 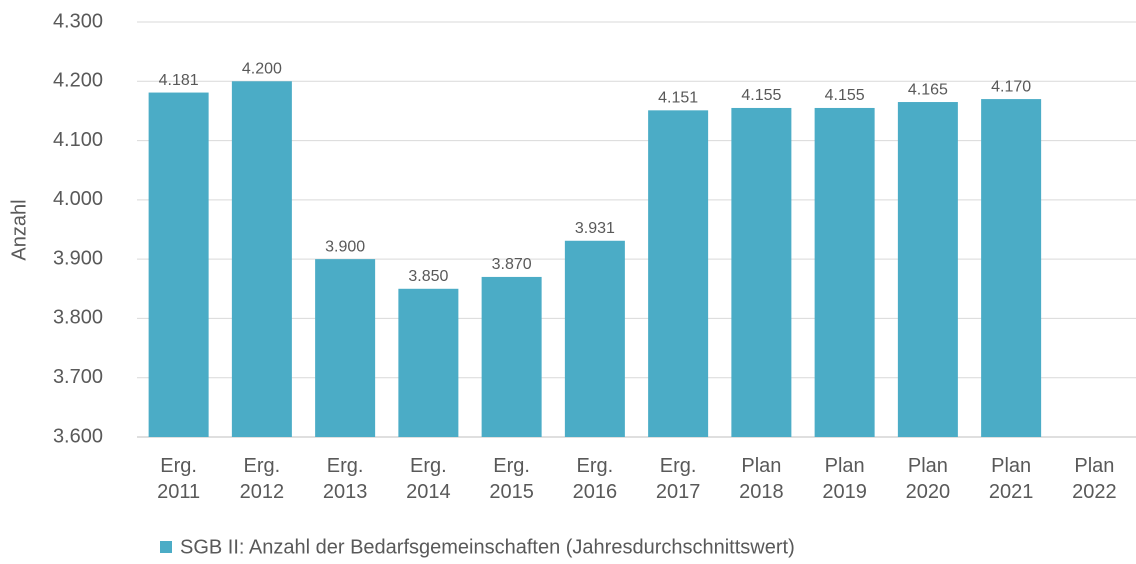 I want to click on y-tick-label: 4.300, so click(x=78, y=21).